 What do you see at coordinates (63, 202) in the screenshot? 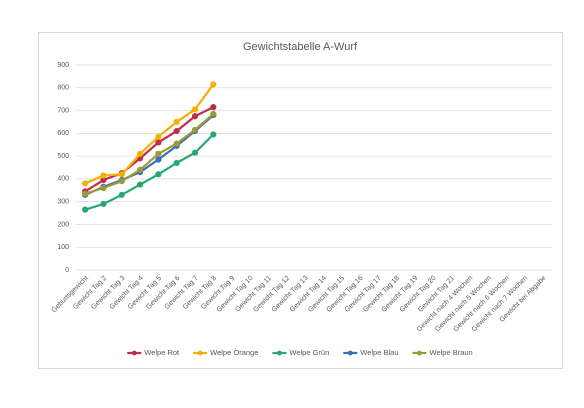
I see `y-tick-label: 300` at bounding box center [63, 202].